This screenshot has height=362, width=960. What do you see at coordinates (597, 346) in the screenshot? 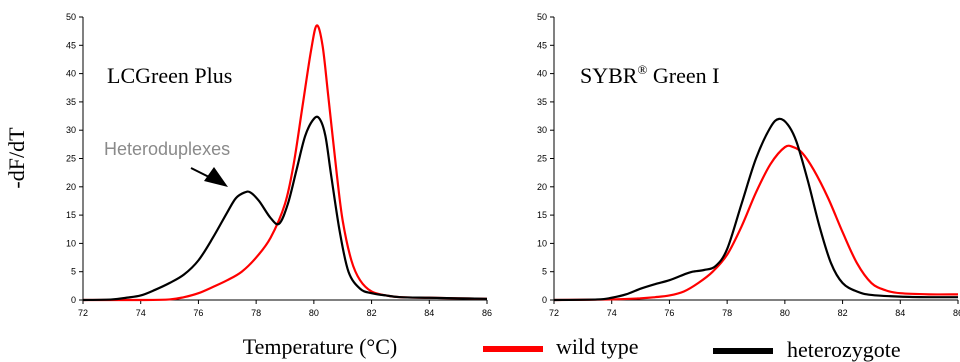
I see `legend-label-wild-type: wild type` at bounding box center [597, 346].